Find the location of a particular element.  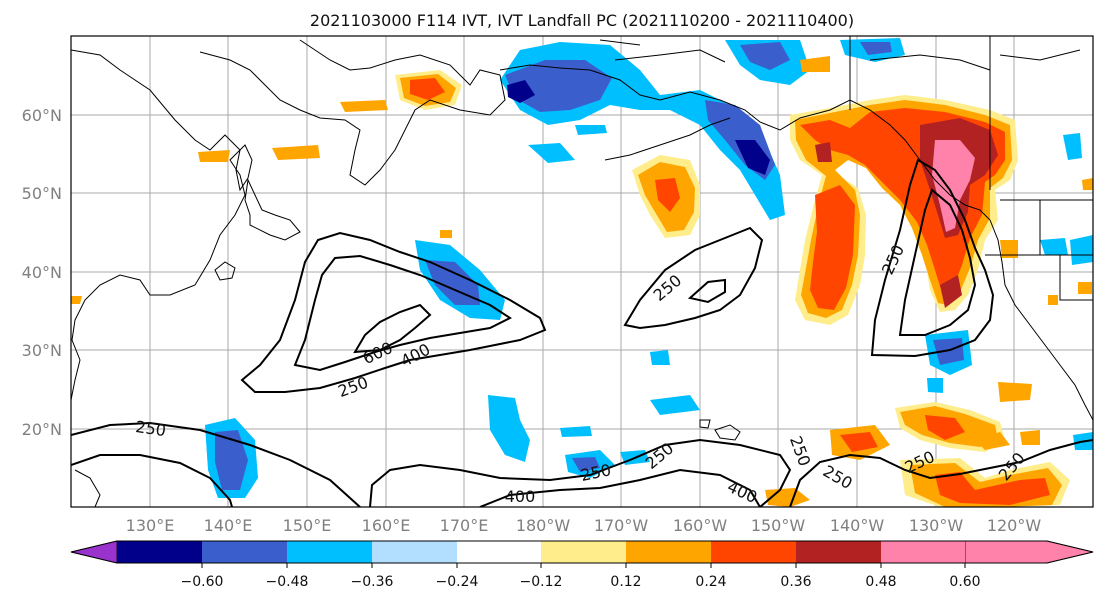

coast-arctic is located at coordinates (840, 55).